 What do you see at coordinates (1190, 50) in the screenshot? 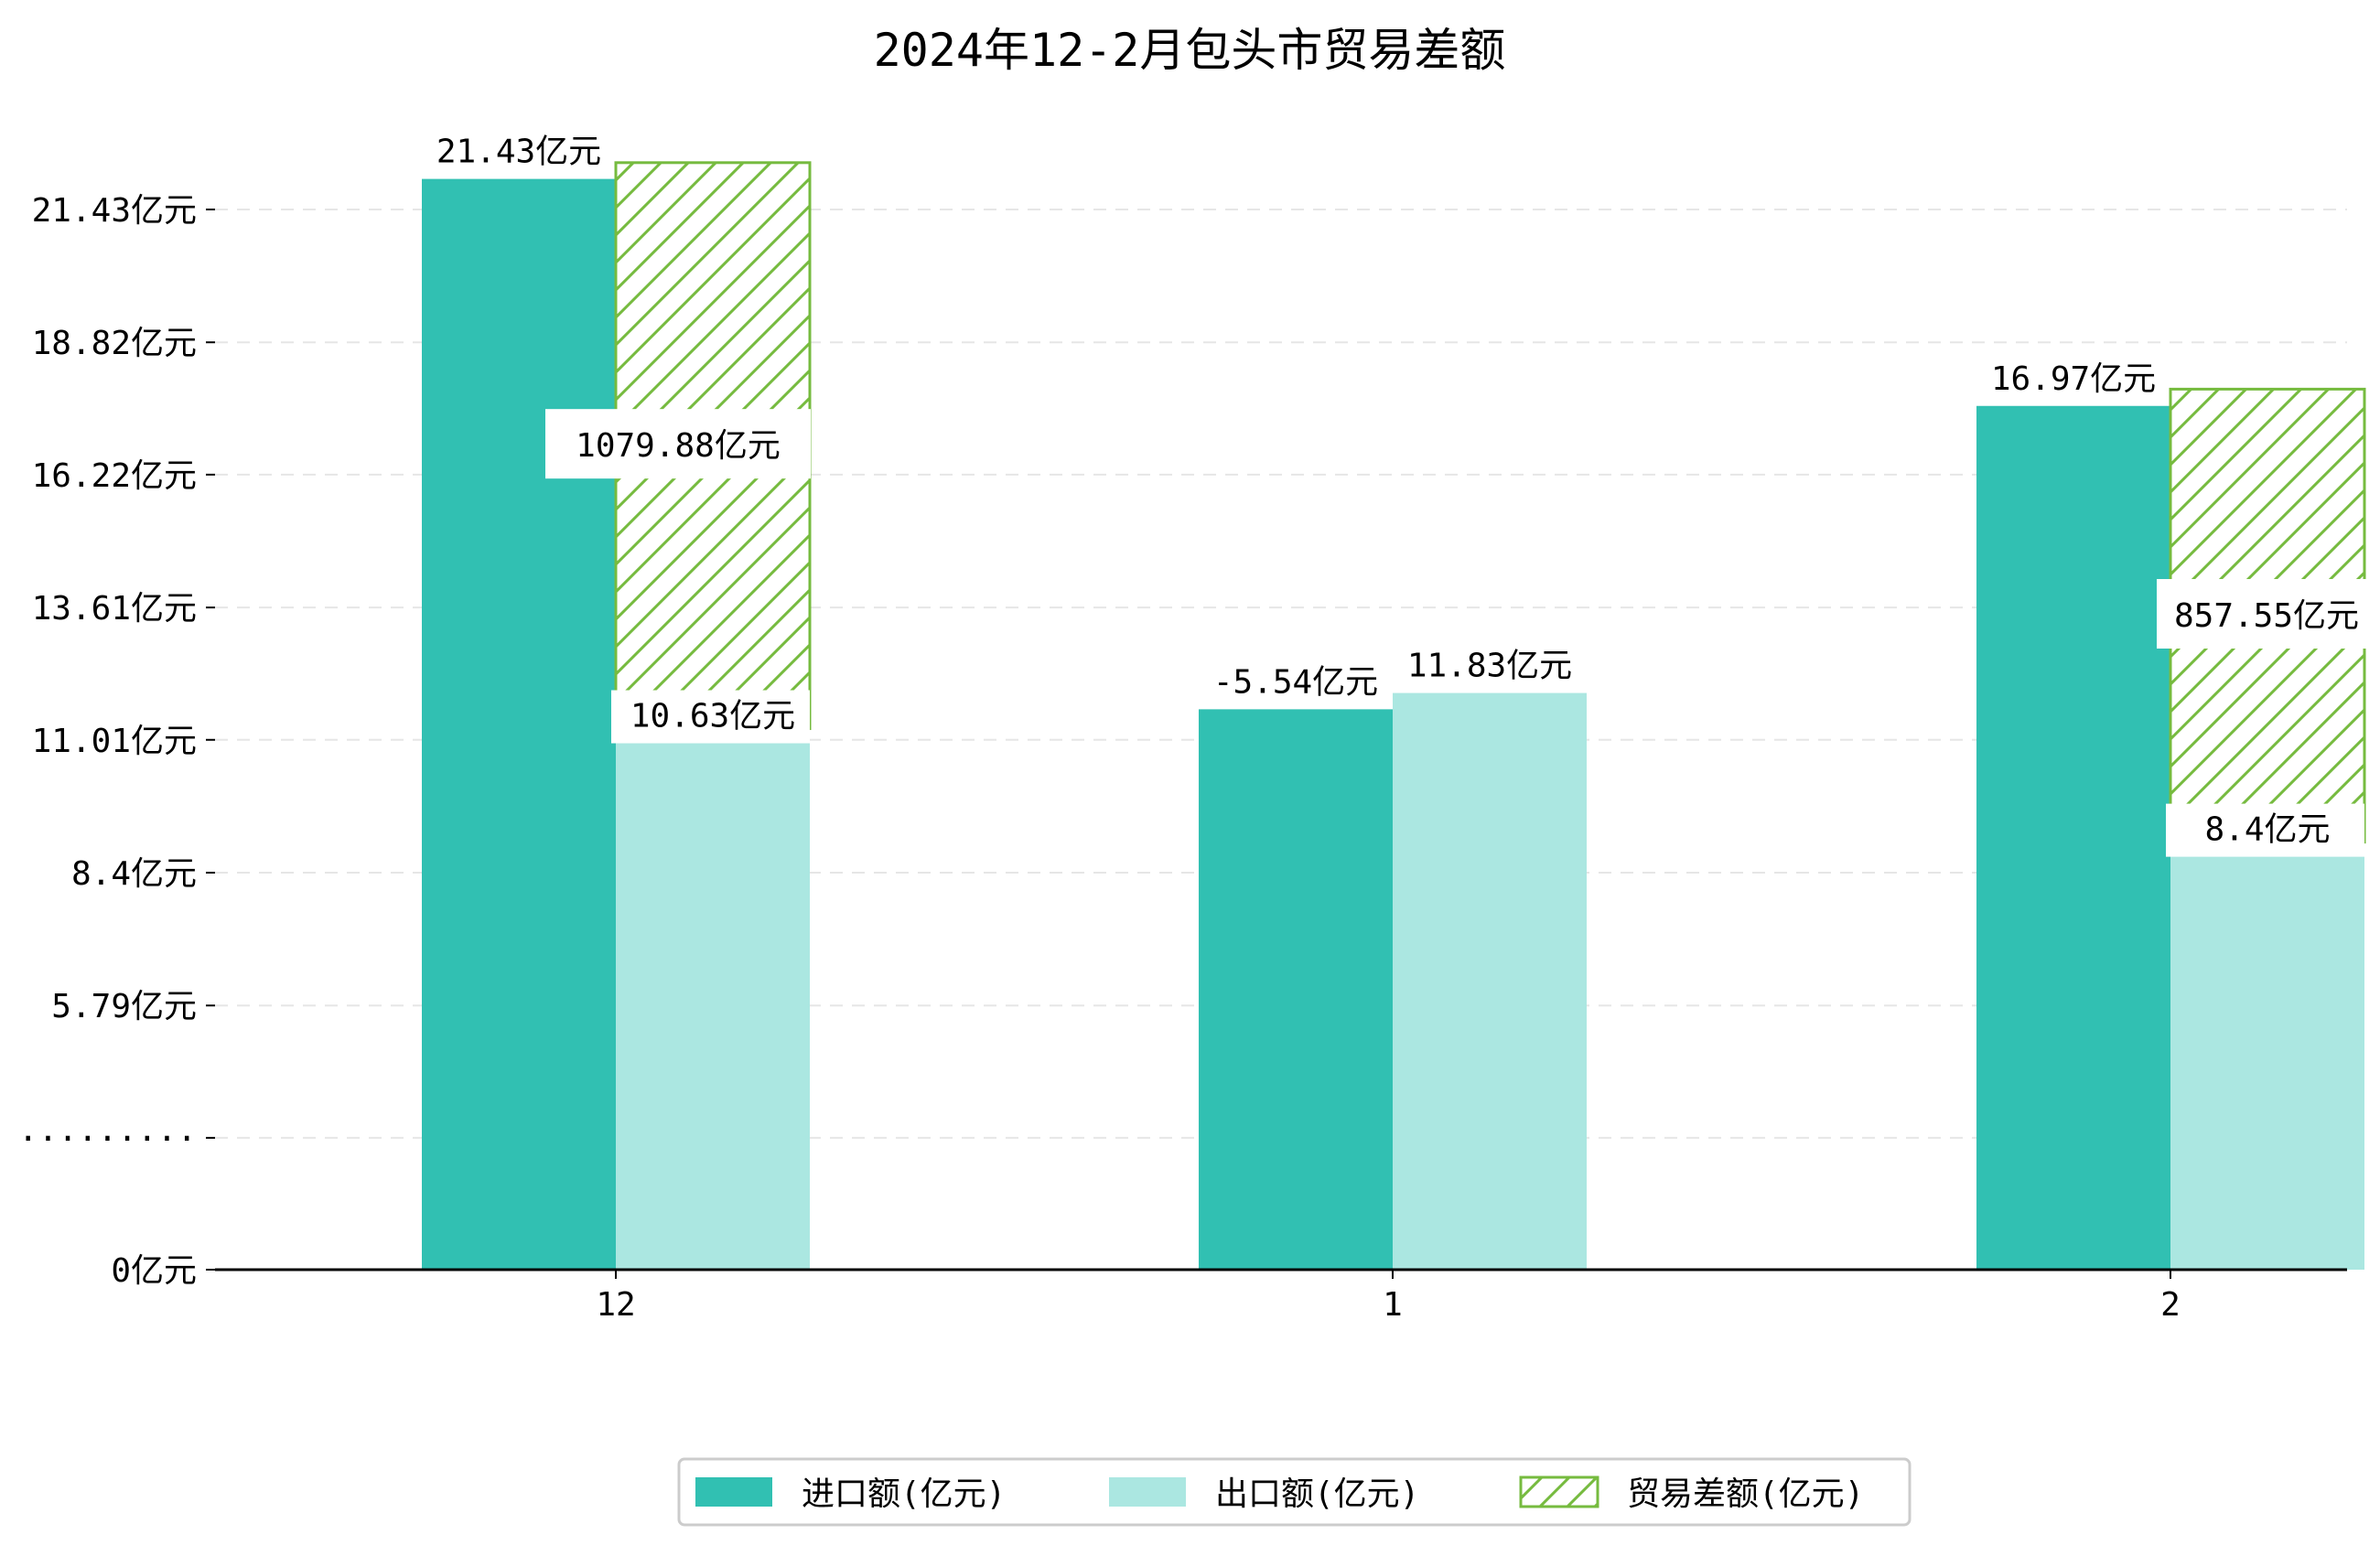
I see `chart-title: 2024年12-2月包头市贸易差额` at bounding box center [1190, 50].